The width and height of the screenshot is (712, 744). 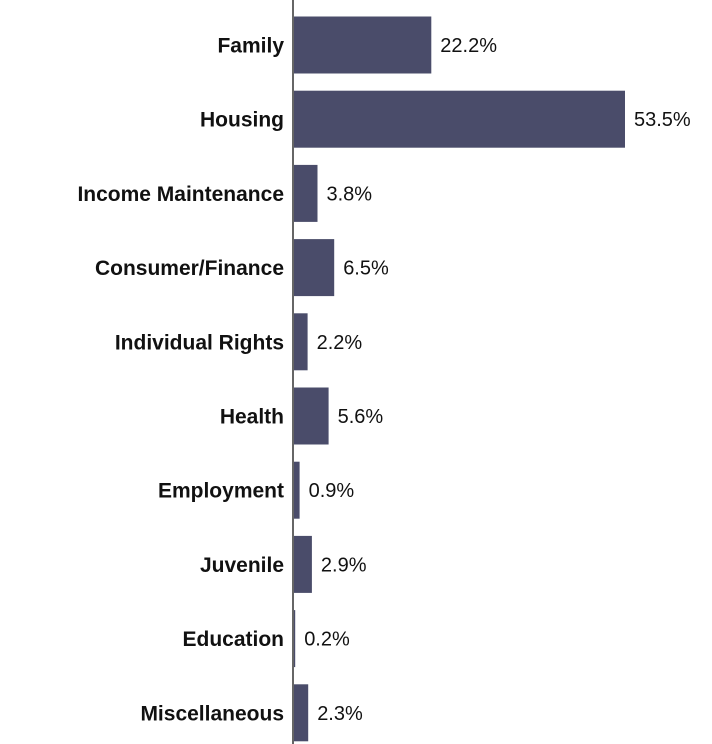 I want to click on category-label: Education, so click(x=233, y=639).